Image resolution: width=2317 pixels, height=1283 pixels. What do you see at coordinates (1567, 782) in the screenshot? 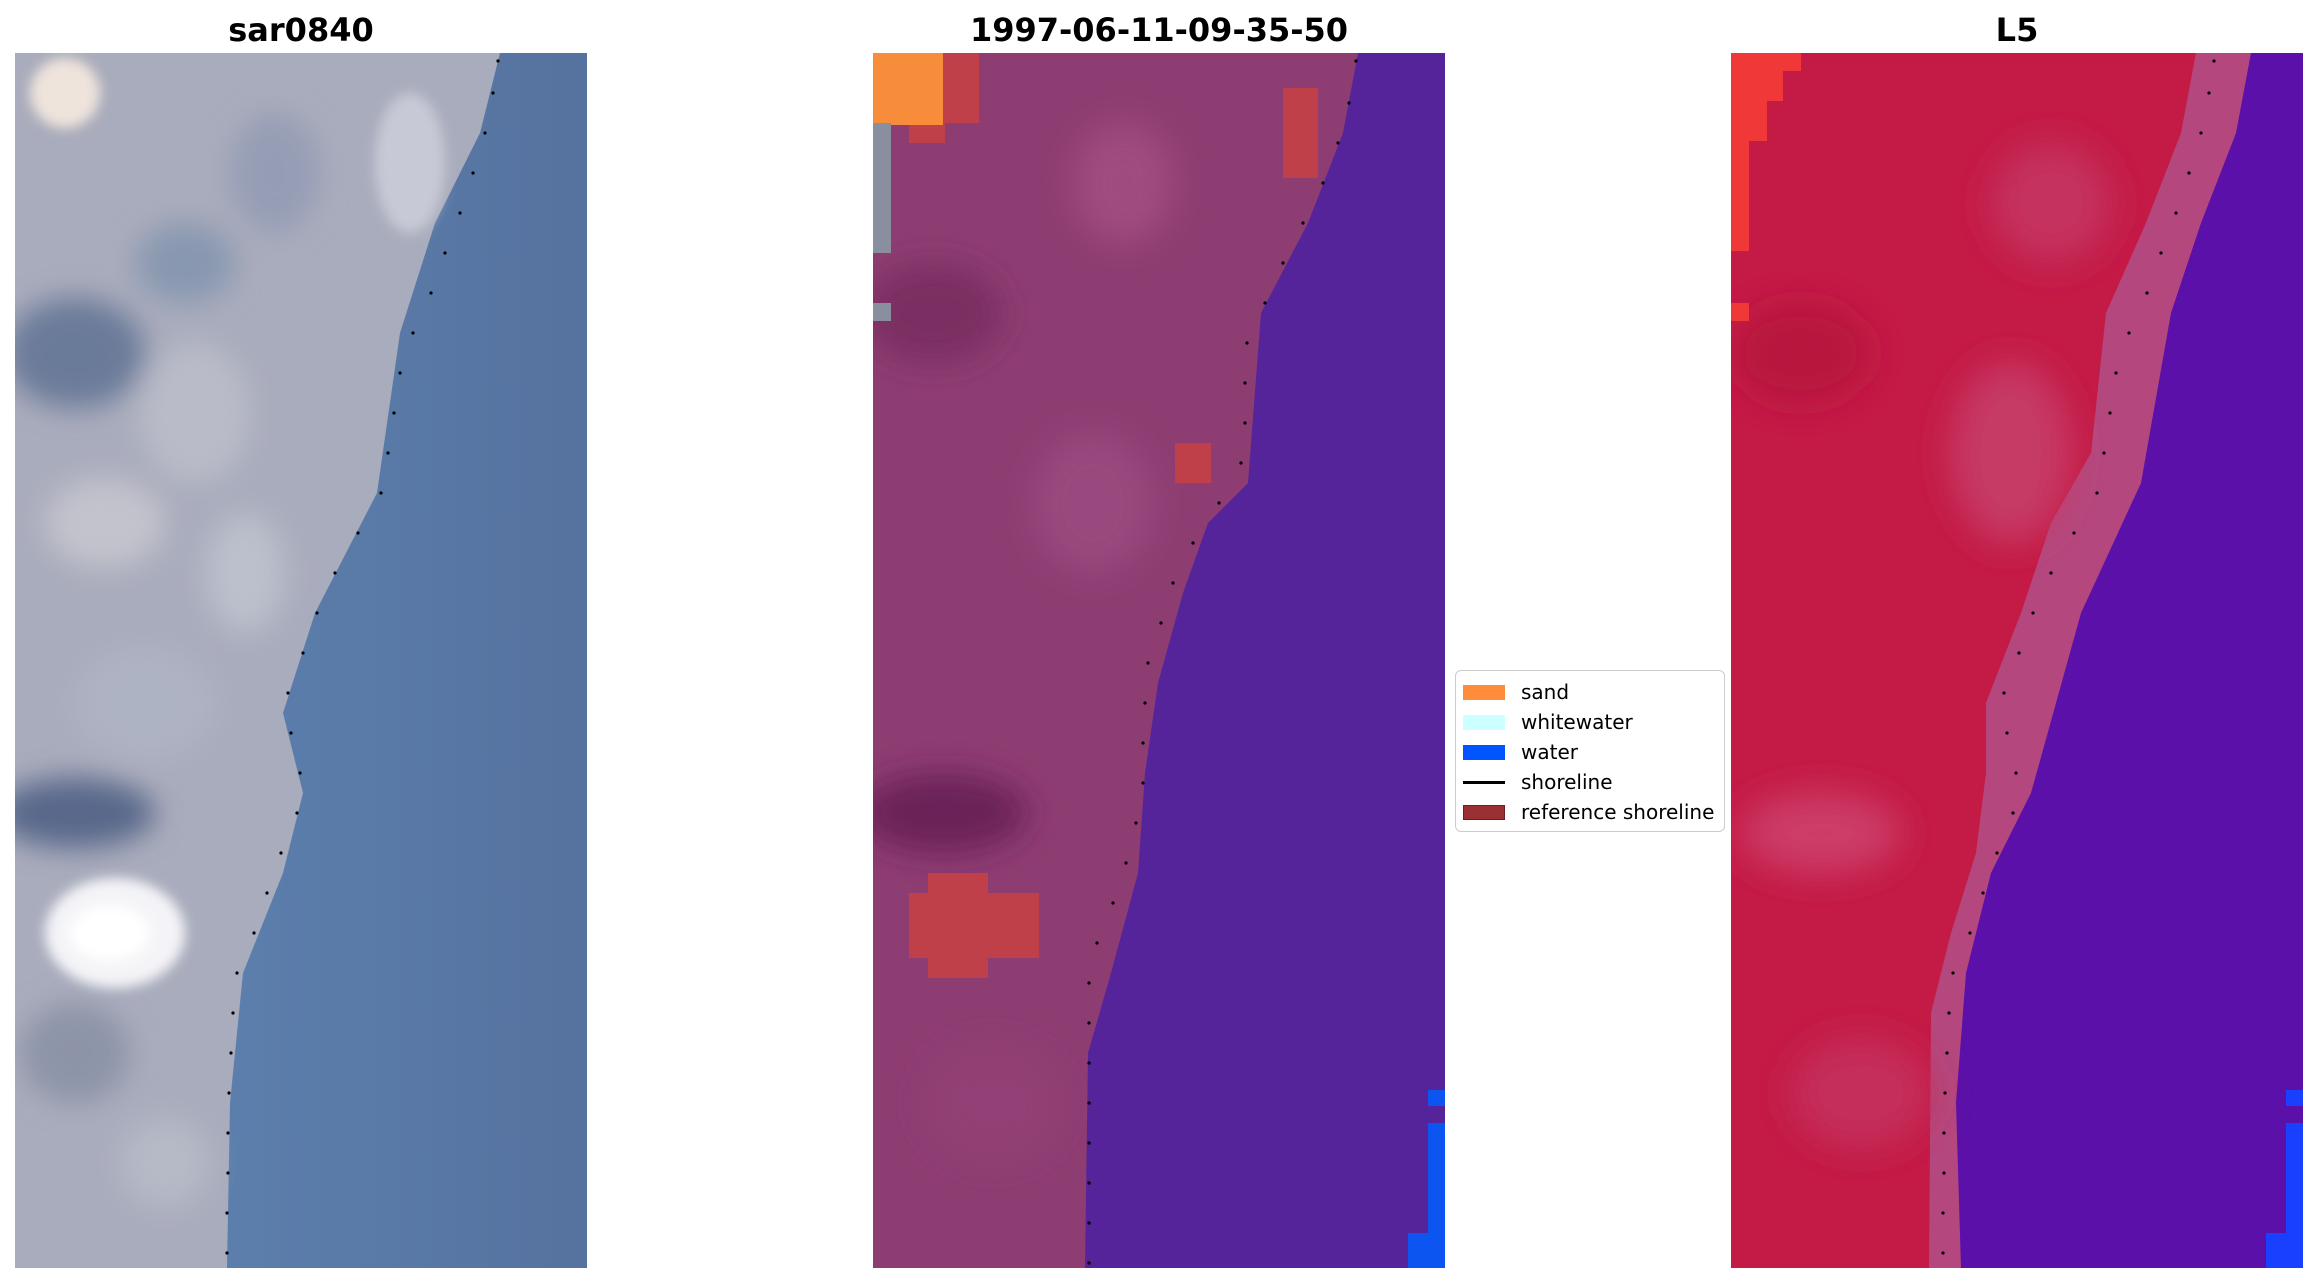
I see `legend-label-shoreline: shoreline` at bounding box center [1567, 782].